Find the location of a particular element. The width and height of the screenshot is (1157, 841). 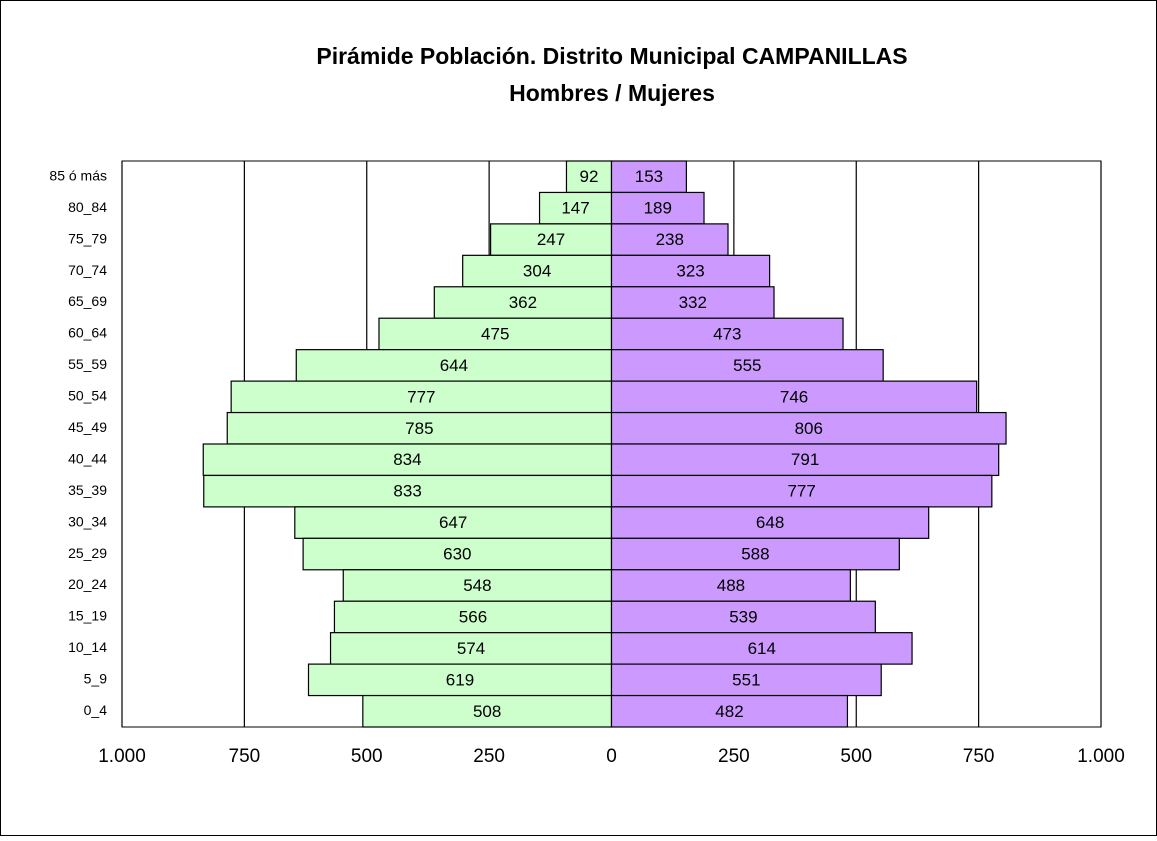

data-label: 806 is located at coordinates (809, 428).